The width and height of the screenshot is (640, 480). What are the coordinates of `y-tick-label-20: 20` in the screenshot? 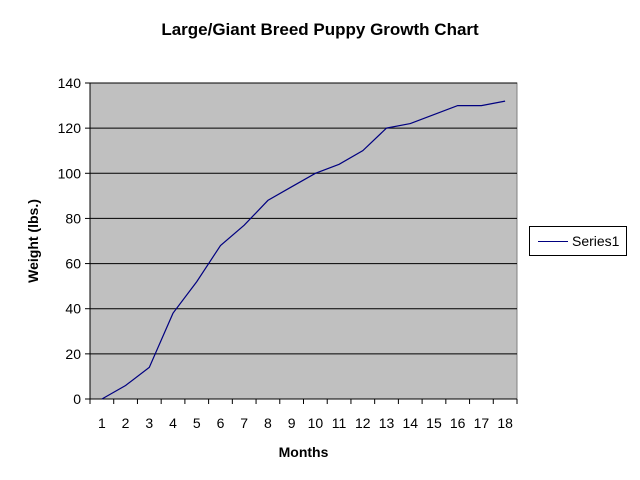 It's located at (73, 354).